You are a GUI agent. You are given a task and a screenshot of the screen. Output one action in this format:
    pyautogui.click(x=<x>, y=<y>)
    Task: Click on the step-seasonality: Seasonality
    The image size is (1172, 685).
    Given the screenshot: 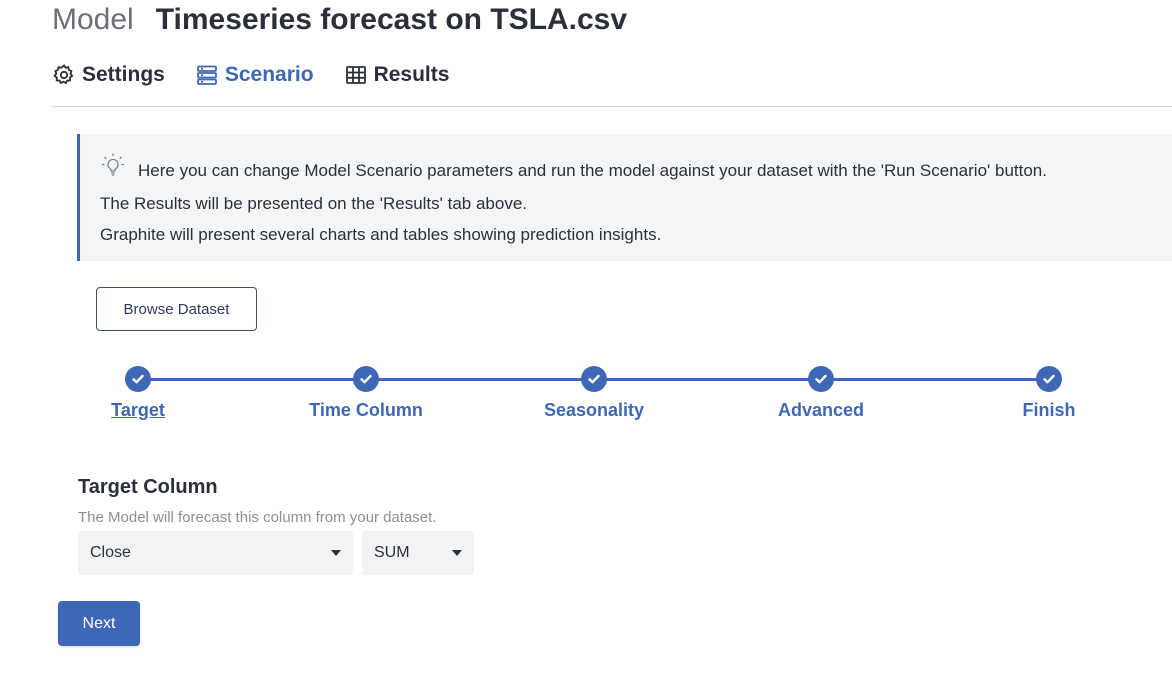 What is the action you would take?
    pyautogui.click(x=594, y=390)
    